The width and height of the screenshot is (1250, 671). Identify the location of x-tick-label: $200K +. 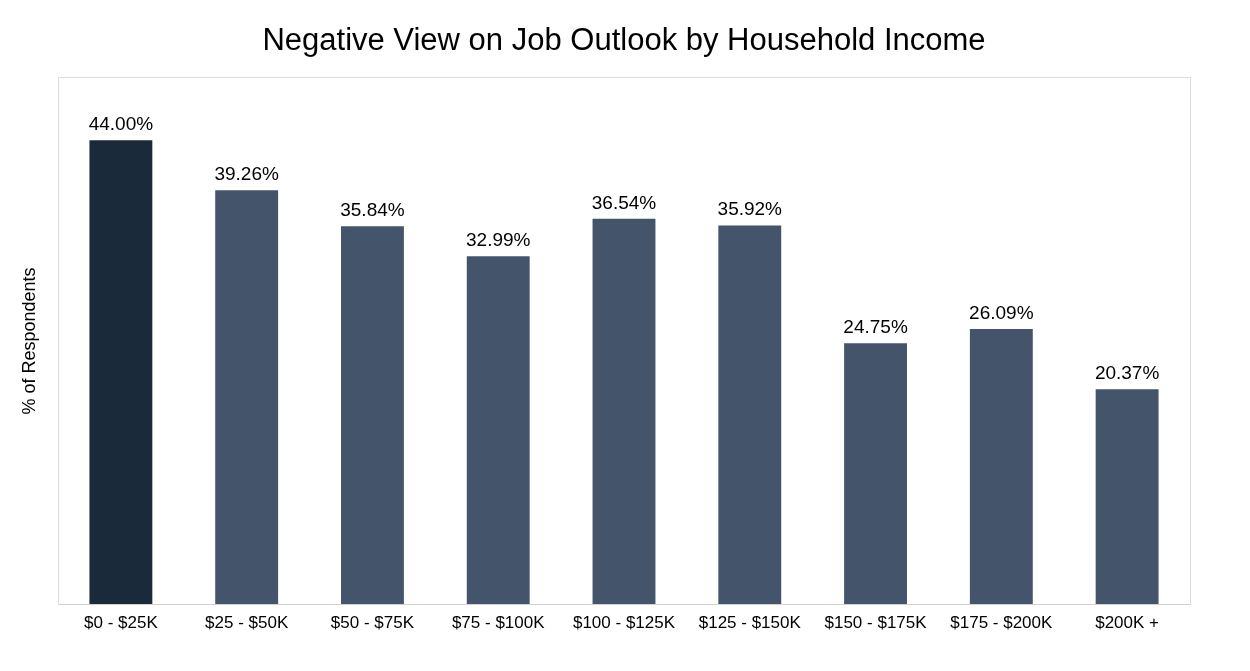
(1127, 622).